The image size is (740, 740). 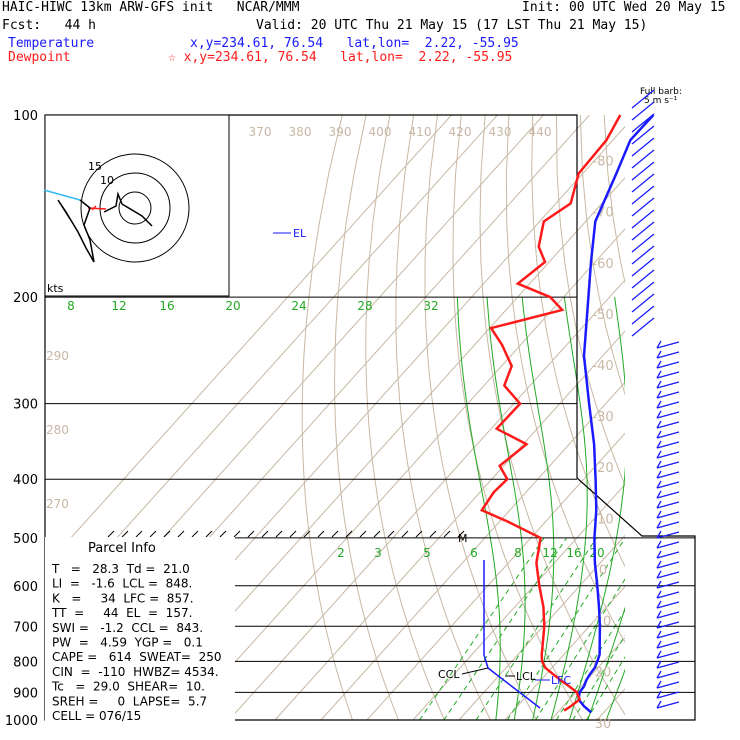 I want to click on parcel-info-row: PW = 4.59 YGP = 0.1, so click(x=127, y=643).